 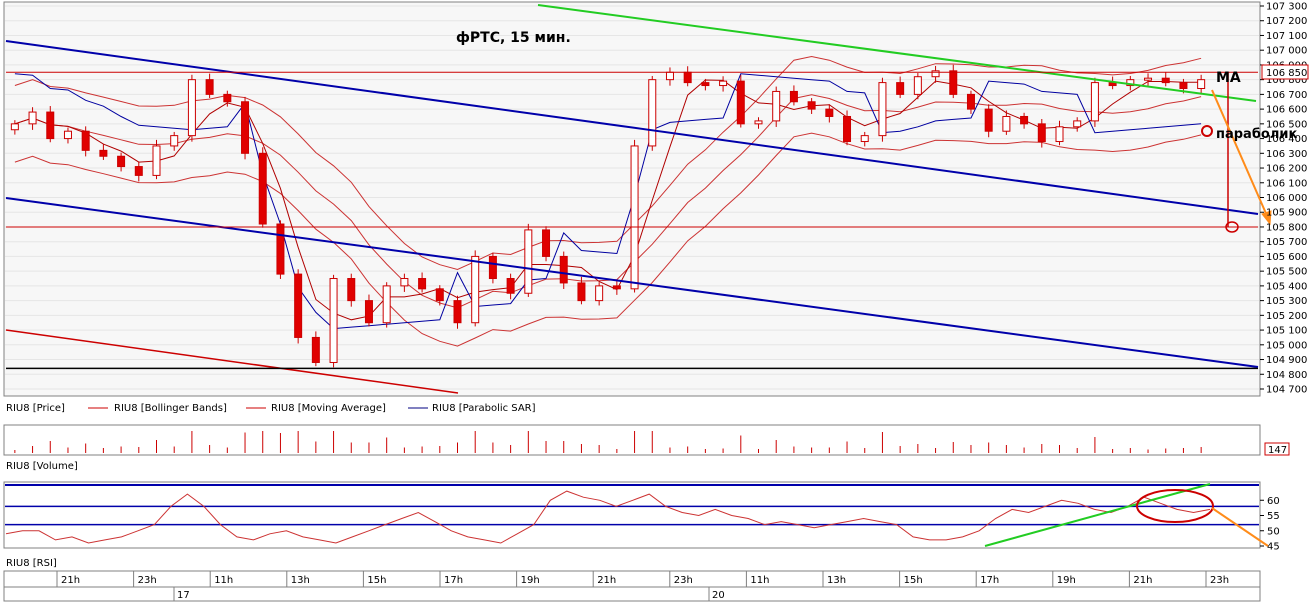 What do you see at coordinates (1228, 78) in the screenshot?
I see `ma-annotation: MA` at bounding box center [1228, 78].